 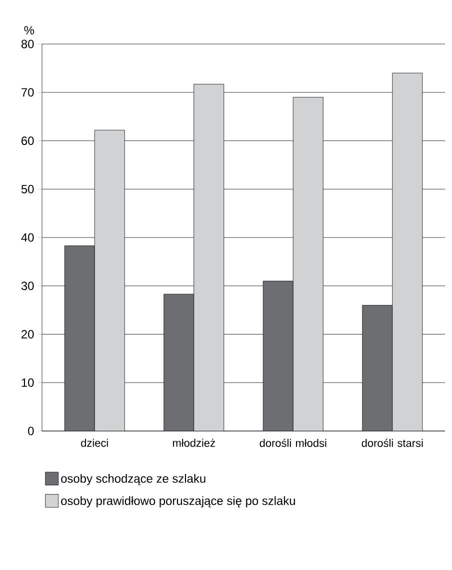 I want to click on legend-label: osoby prawidłowo poruszające się po szlaku, so click(x=178, y=502).